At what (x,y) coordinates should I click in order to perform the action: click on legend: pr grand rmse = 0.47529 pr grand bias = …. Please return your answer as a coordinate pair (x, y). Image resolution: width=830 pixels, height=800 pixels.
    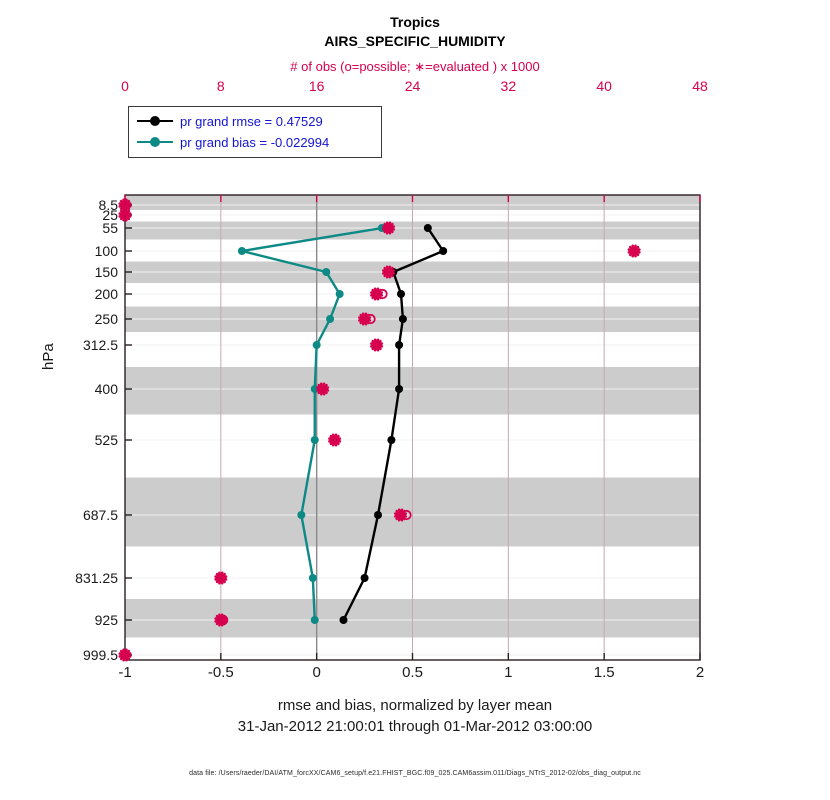
    Looking at the image, I should click on (255, 132).